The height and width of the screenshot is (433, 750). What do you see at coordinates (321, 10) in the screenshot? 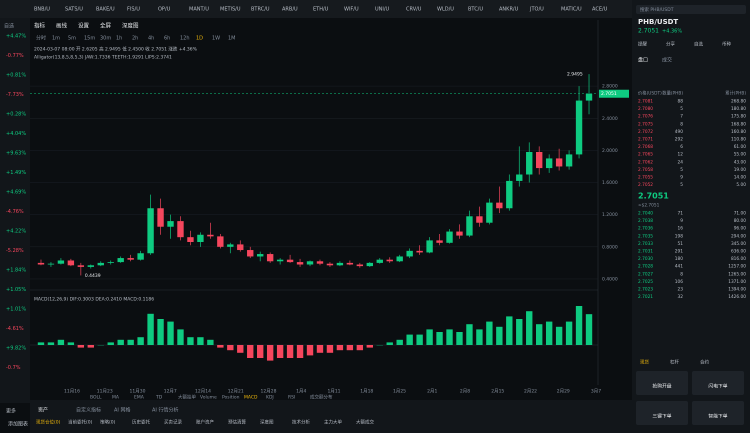
I see `ticker-item: ETH/U` at bounding box center [321, 10].